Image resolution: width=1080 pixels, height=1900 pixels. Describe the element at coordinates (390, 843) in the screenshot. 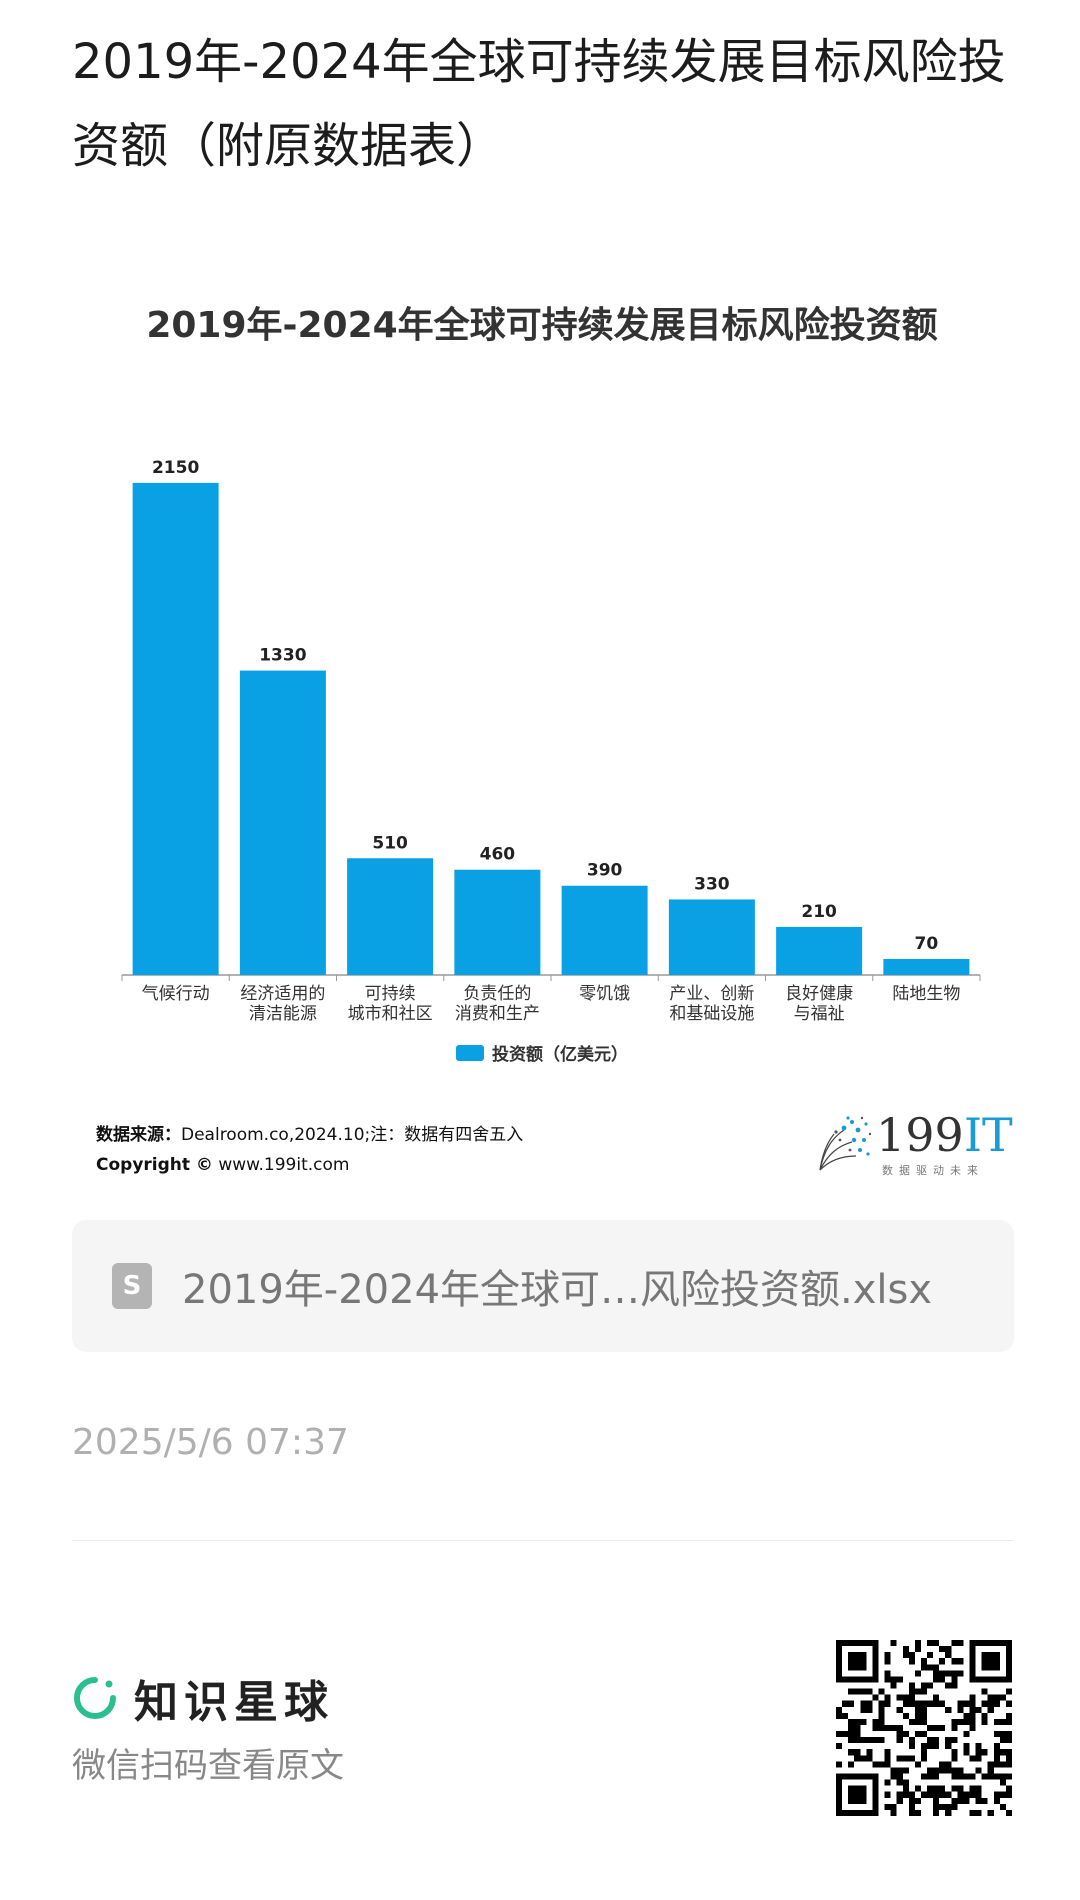

I see `data-label: 510` at that location.